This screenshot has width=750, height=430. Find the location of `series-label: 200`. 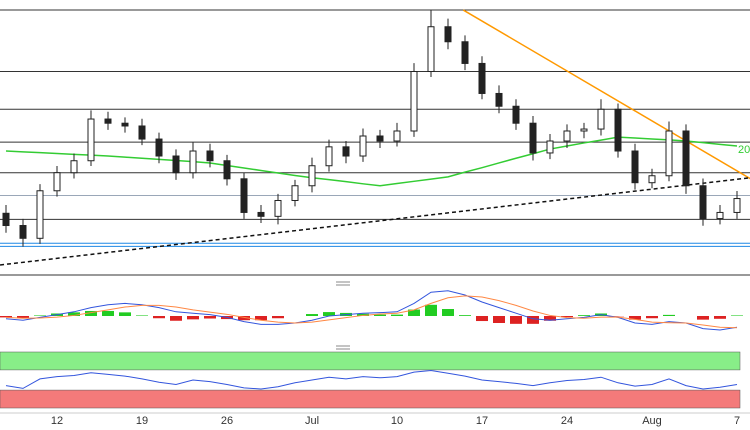

series-label: 200 is located at coordinates (744, 150).